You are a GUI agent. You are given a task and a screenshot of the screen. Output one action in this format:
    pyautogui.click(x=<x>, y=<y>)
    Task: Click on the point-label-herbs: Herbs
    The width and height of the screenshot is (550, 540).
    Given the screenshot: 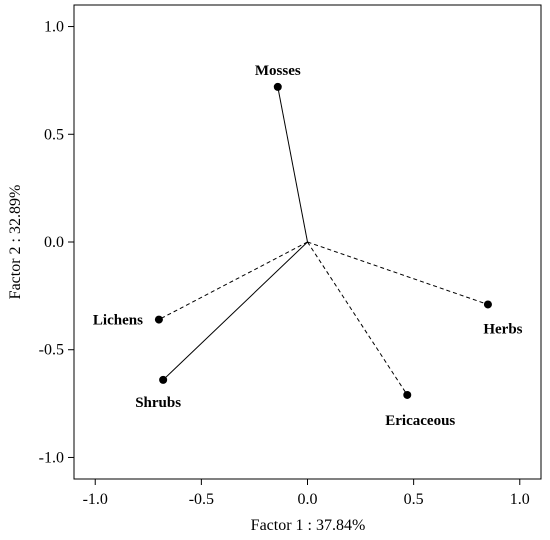 What is the action you would take?
    pyautogui.click(x=502, y=329)
    